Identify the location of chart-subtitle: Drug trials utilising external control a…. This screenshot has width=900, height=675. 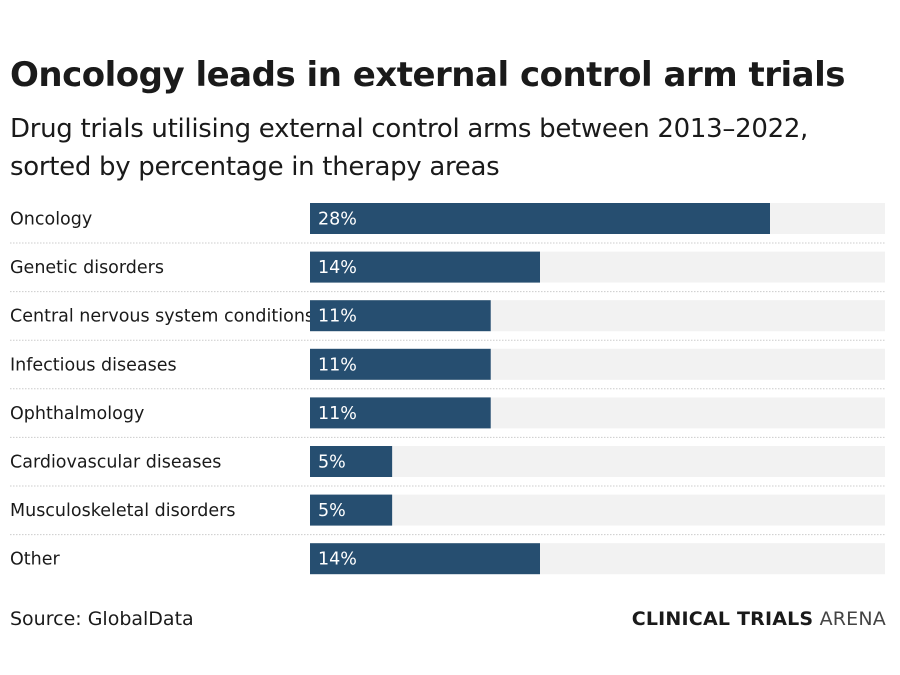
(409, 148).